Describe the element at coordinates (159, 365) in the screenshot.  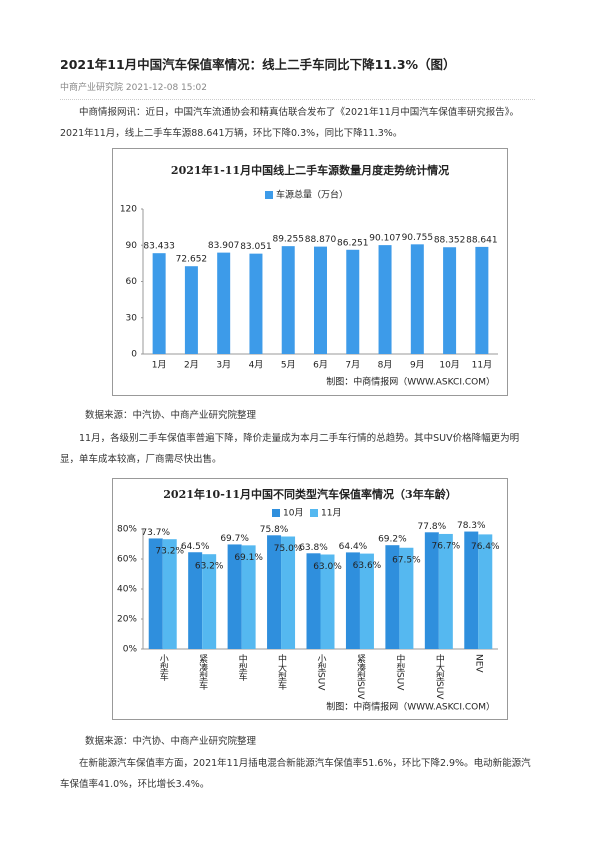
I see `x-tick-label: 1月` at that location.